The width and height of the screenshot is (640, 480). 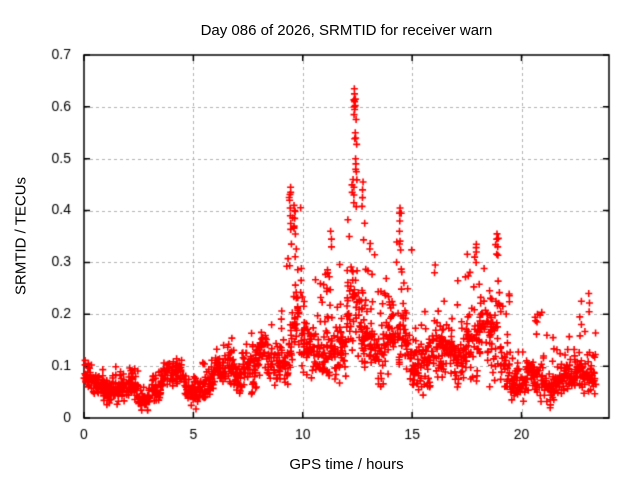 I want to click on y-axis-label: SRMTID / TECUs, so click(x=21, y=236).